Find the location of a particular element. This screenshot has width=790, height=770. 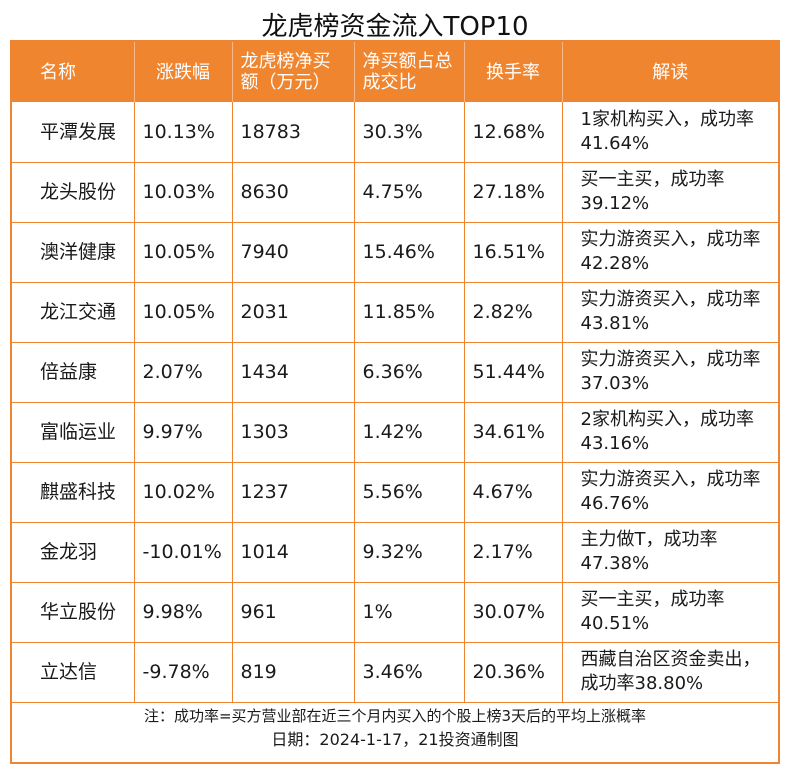

cell-note: 实力游资买入，成功率42.28% is located at coordinates (670, 252).